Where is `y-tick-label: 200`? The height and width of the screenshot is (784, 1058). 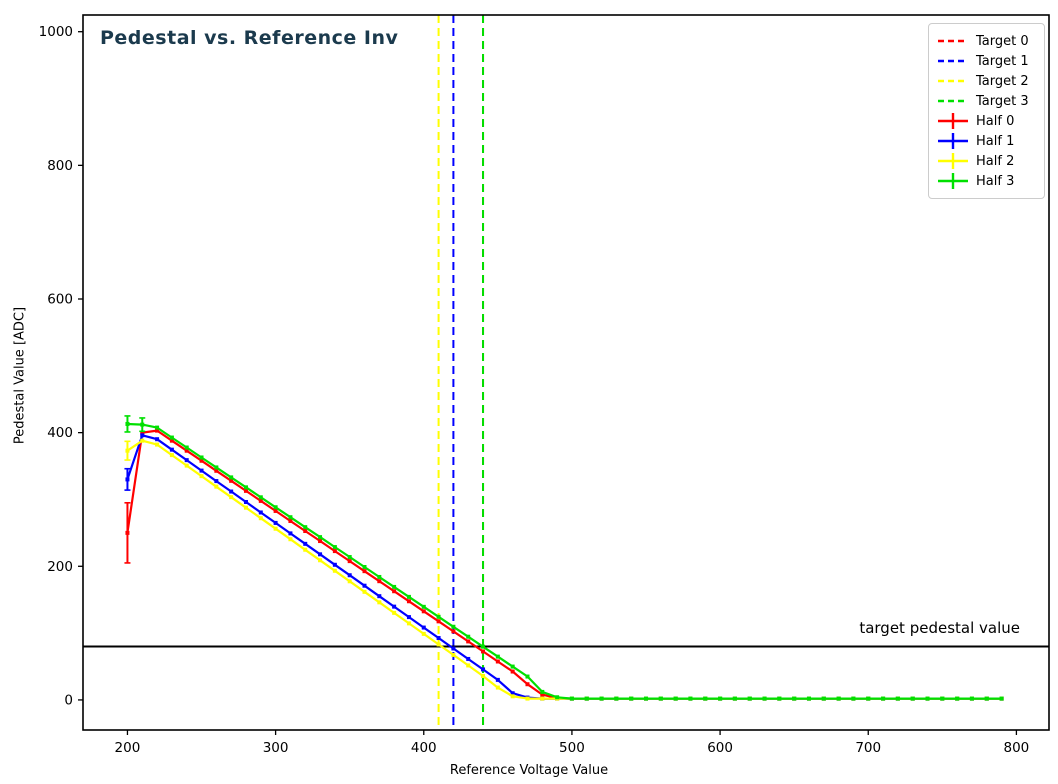
y-tick-label: 200 is located at coordinates (60, 567).